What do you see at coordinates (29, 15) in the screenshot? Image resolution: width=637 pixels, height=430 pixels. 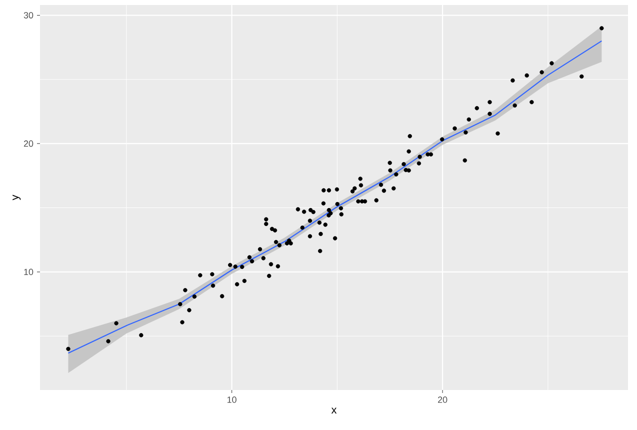 I see `y-tick-label: 30` at bounding box center [29, 15].